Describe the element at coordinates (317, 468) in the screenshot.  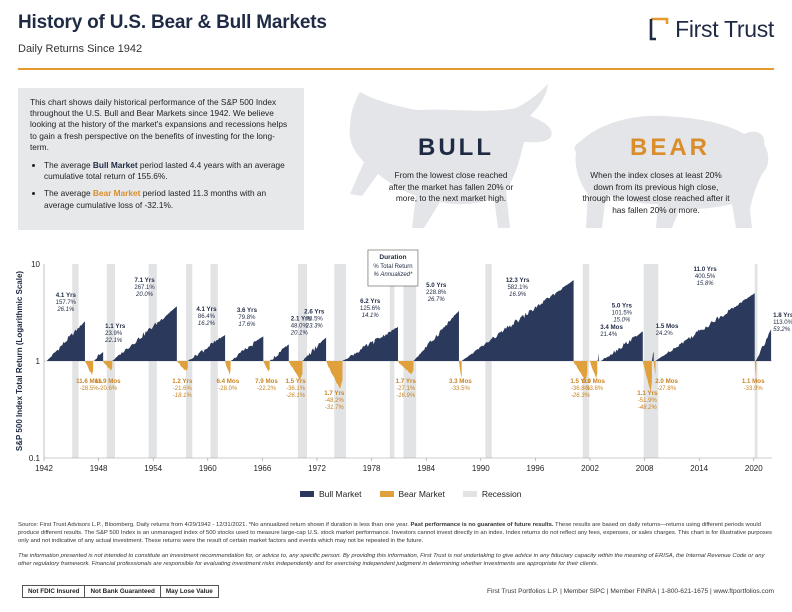
I see `x-tick-label: 1972` at that location.